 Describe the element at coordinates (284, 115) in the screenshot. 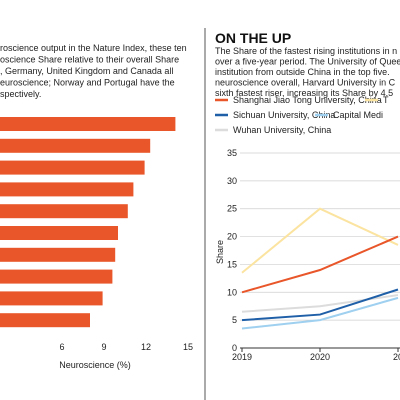

I see `legend-label: Sichuan University, China` at that location.